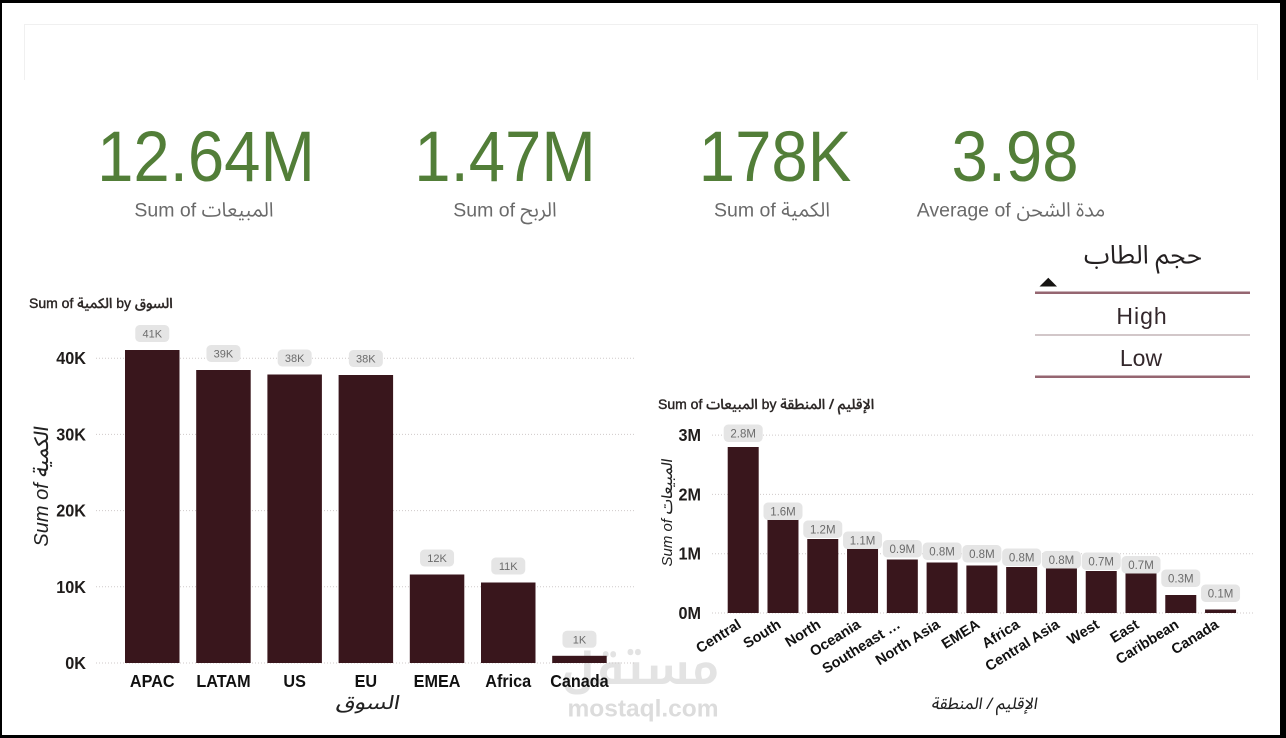  What do you see at coordinates (783, 512) in the screenshot?
I see `svg-text: 1.6M` at bounding box center [783, 512].